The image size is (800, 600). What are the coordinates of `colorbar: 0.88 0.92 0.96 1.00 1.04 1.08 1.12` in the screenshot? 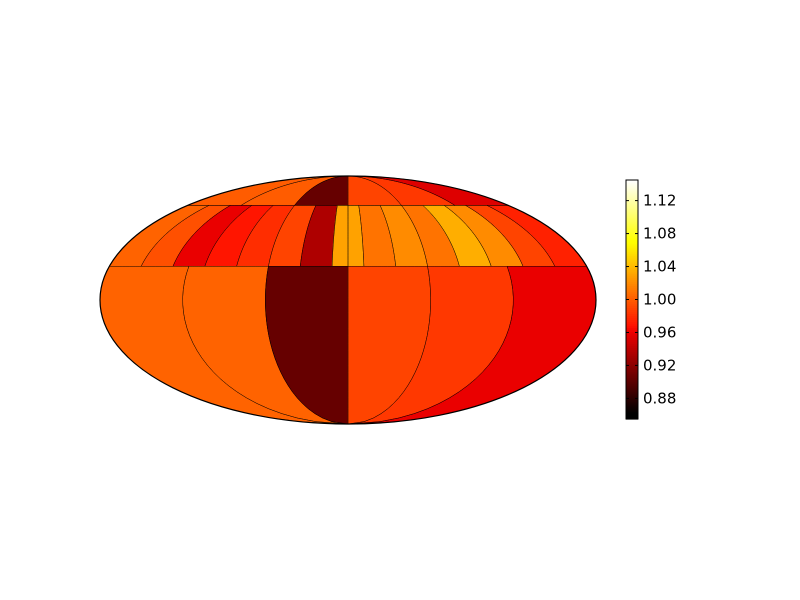 It's located at (650, 299).